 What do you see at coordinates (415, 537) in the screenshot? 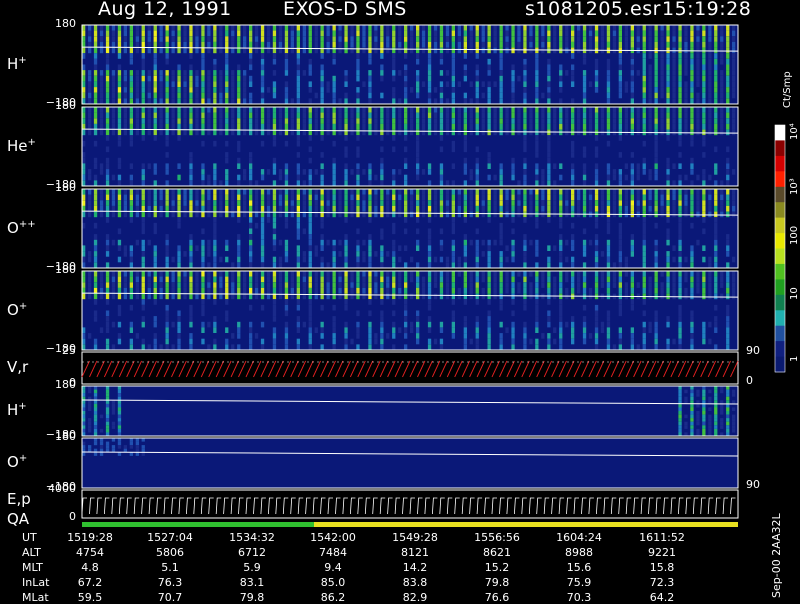
I see `ephem-value: 1549:28` at bounding box center [415, 537].